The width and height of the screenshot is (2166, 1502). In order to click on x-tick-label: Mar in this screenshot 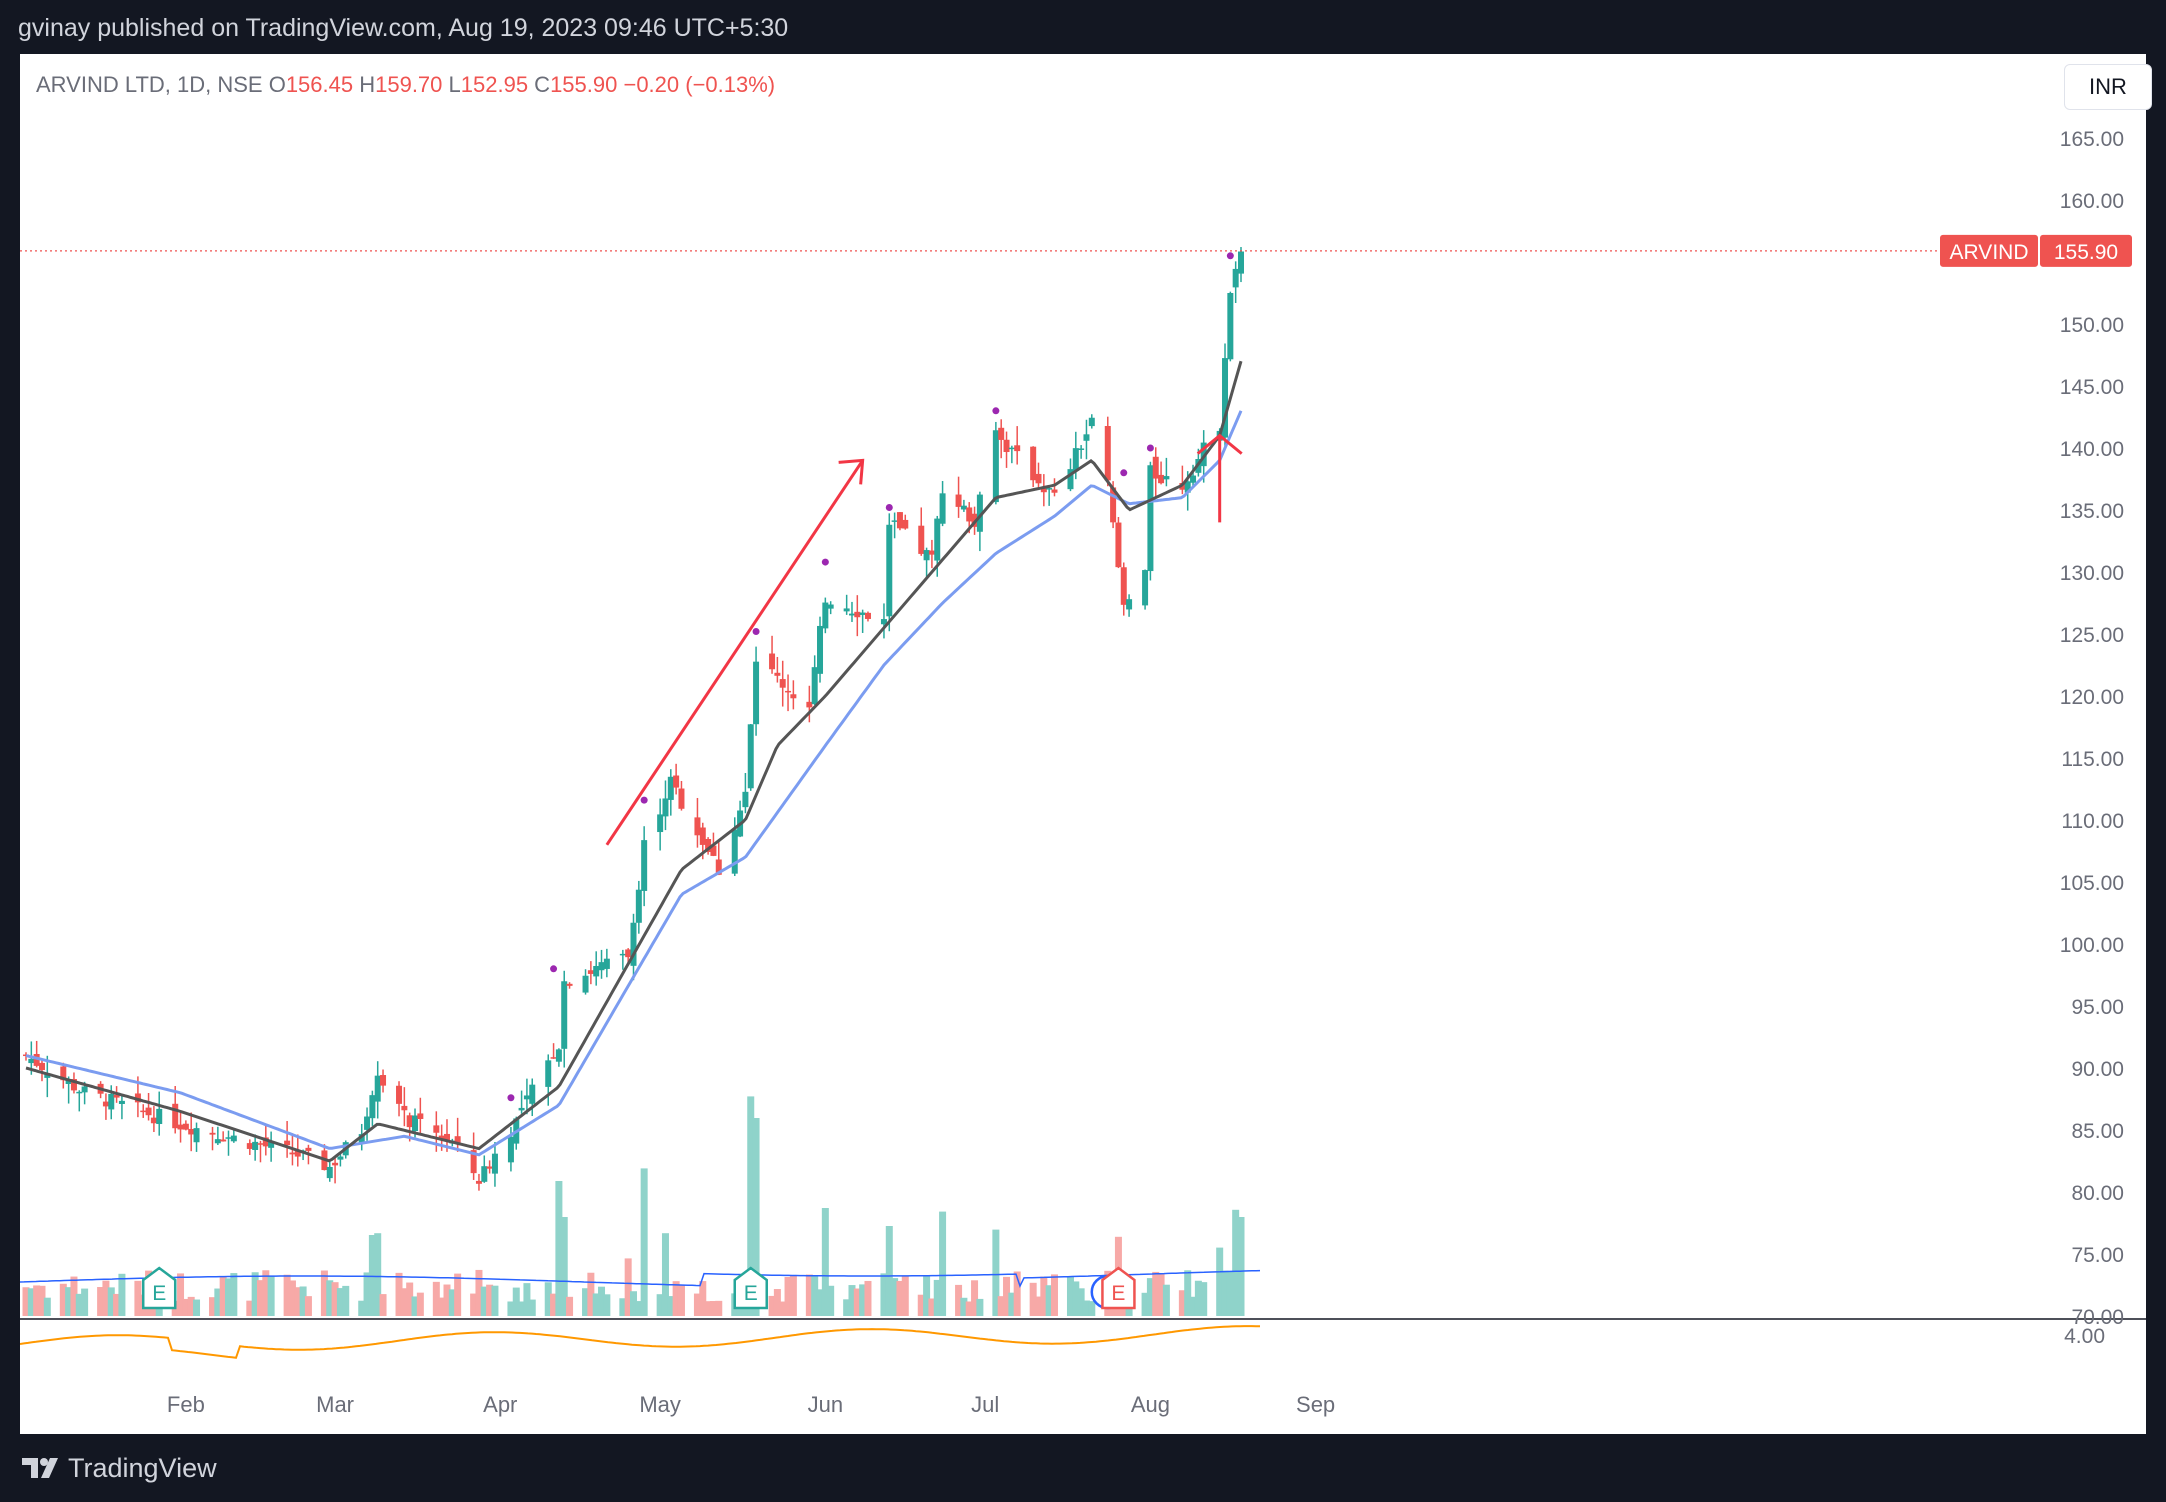, I will do `click(335, 1404)`.